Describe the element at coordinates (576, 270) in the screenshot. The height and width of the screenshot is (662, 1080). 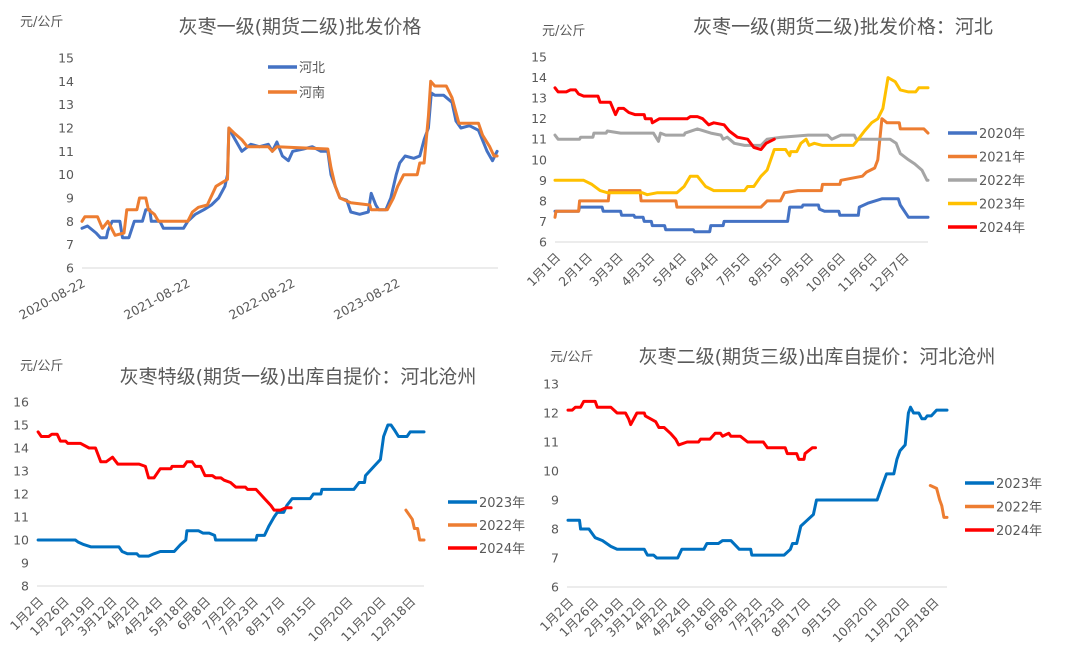
I see `x-tick-label: 2月1日` at that location.